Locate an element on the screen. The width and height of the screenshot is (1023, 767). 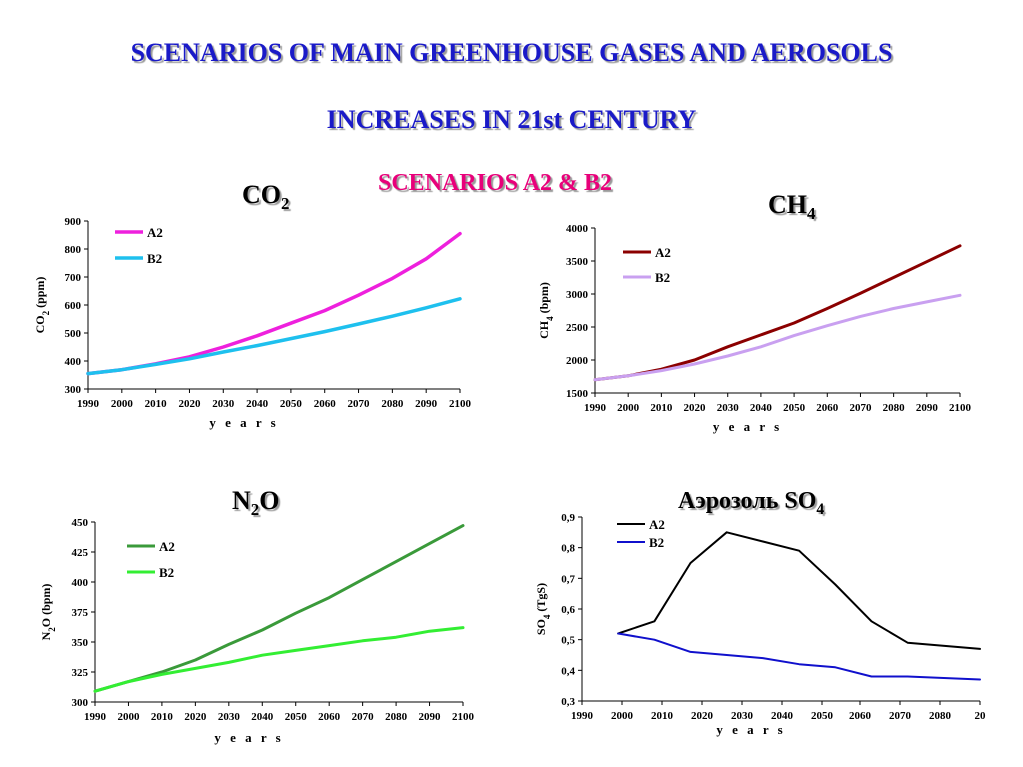
so4-x-tick-label: 2060 is located at coordinates (860, 716).